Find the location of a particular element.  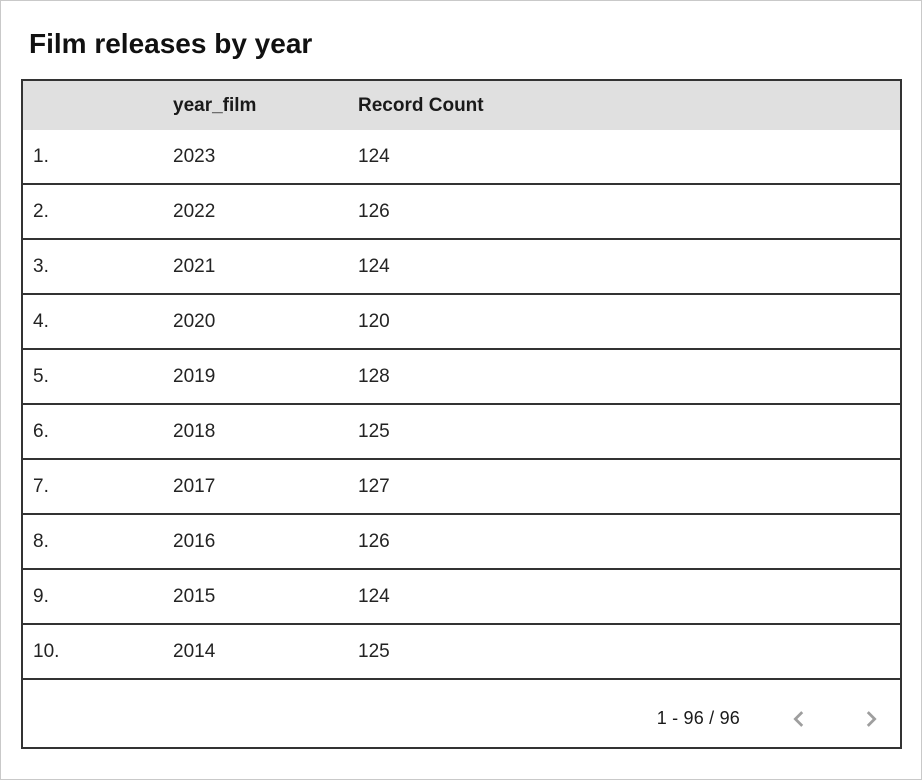

cell-year-film: 2018 is located at coordinates (249, 431).